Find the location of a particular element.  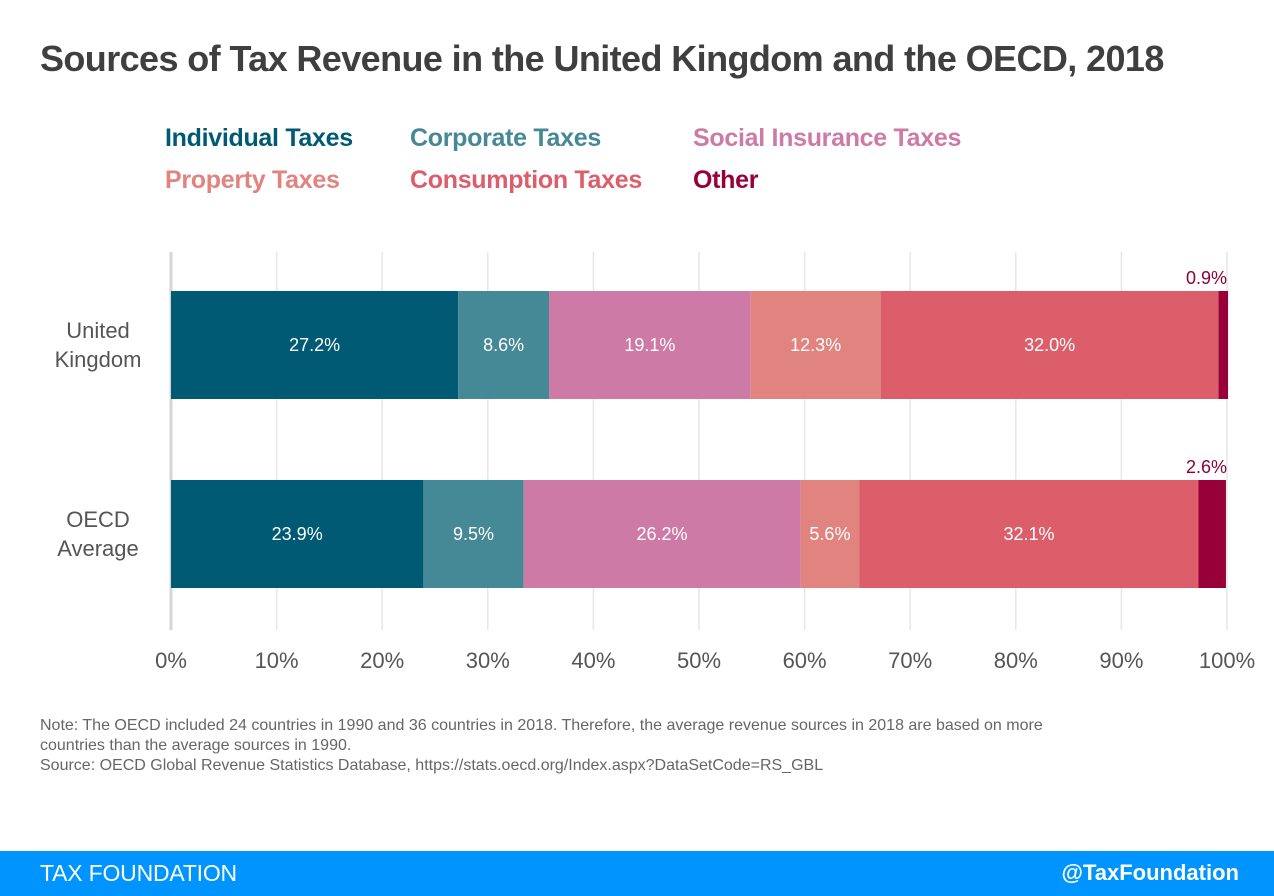

legend-item-other: Other is located at coordinates (726, 180).